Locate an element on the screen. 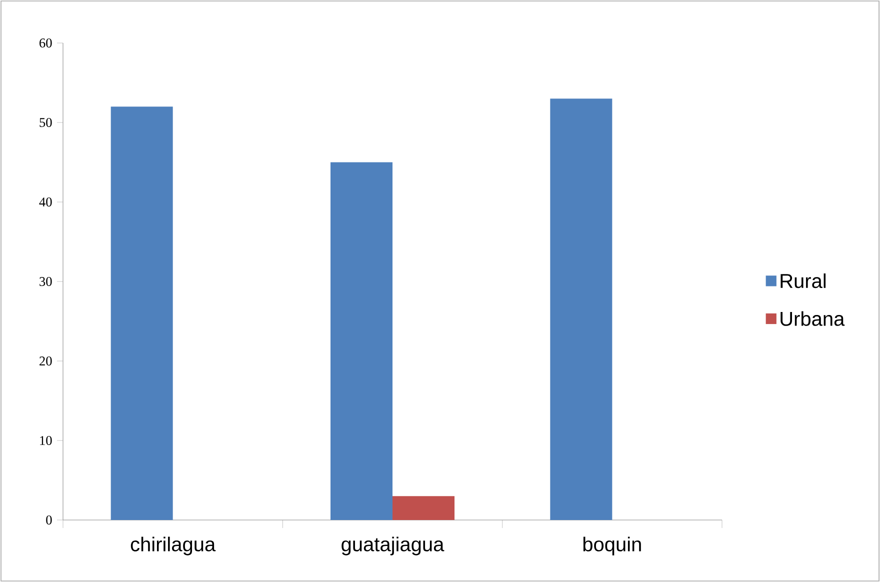 Image resolution: width=880 pixels, height=582 pixels. y-tick-label: 10 is located at coordinates (46, 440).